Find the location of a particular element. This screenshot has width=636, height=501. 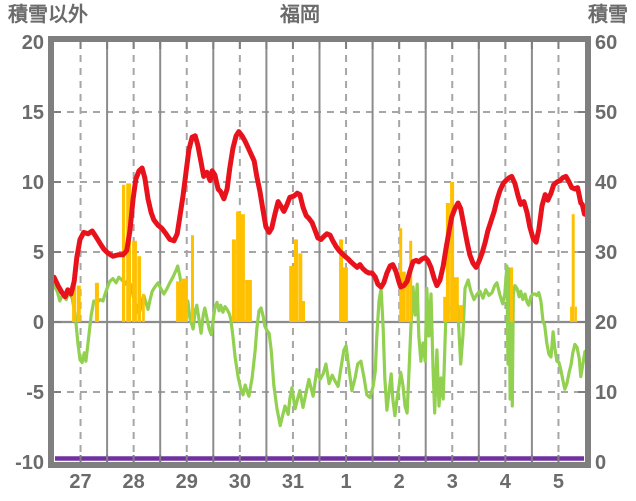

left-axis-tick-label: 20 is located at coordinates (33, 43).